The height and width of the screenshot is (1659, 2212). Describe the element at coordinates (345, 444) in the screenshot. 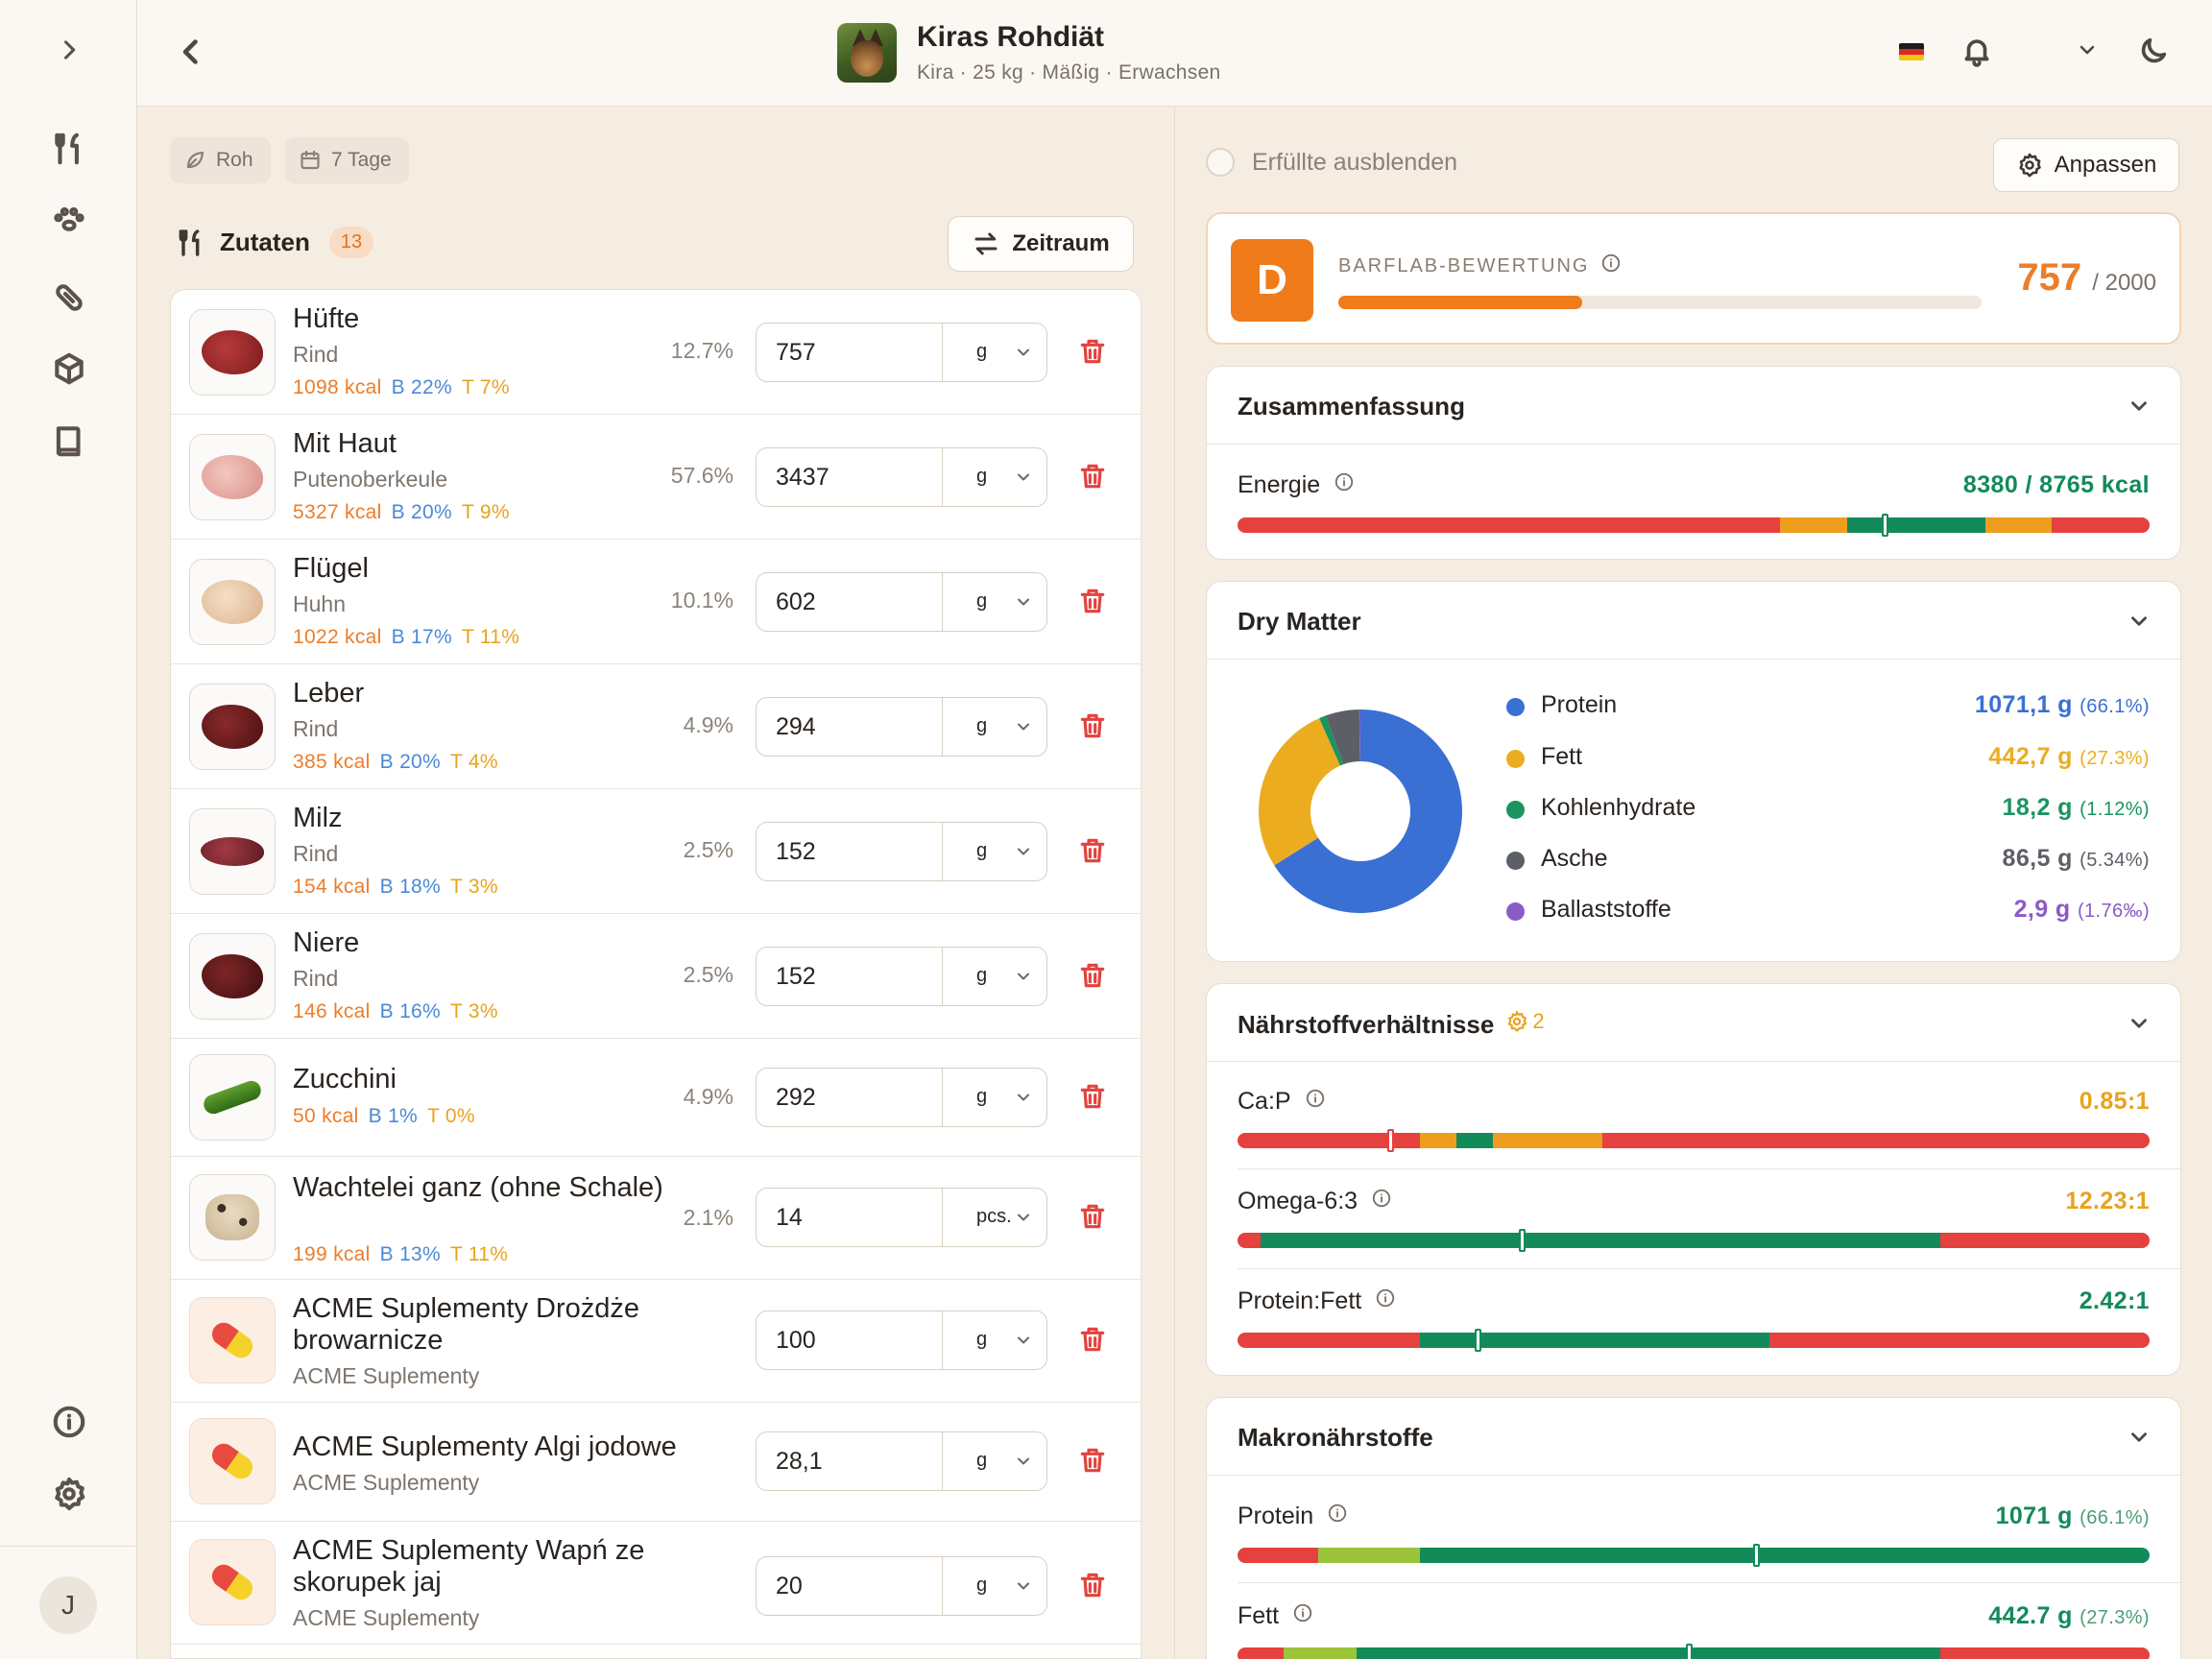

I see `ingredient-name: Mit Haut` at that location.